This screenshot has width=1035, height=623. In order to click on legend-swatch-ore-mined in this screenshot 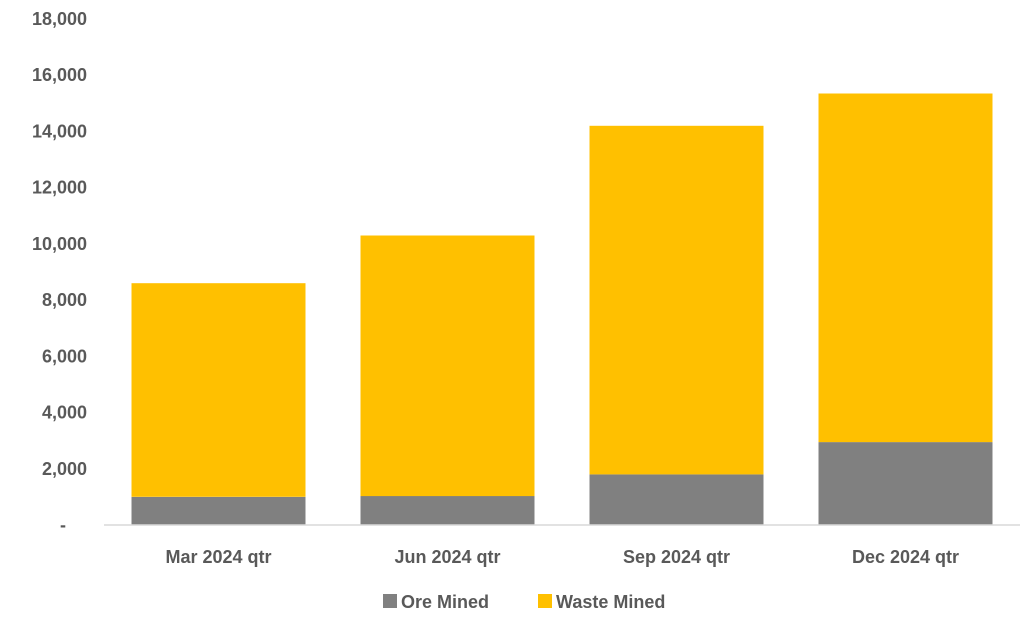, I will do `click(390, 601)`.